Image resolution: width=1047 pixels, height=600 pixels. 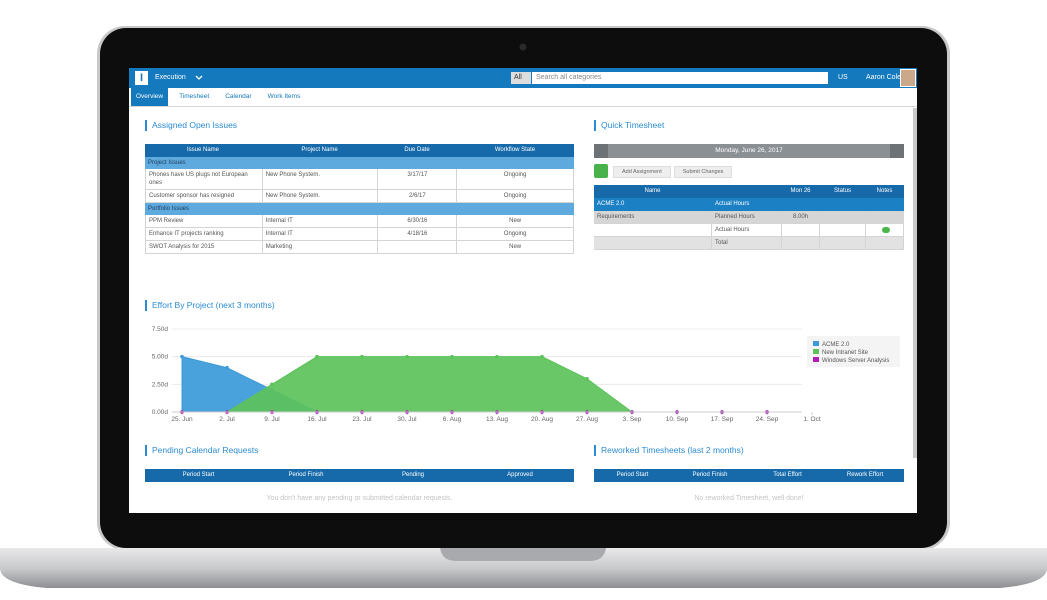 I want to click on notes-icon, so click(x=886, y=230).